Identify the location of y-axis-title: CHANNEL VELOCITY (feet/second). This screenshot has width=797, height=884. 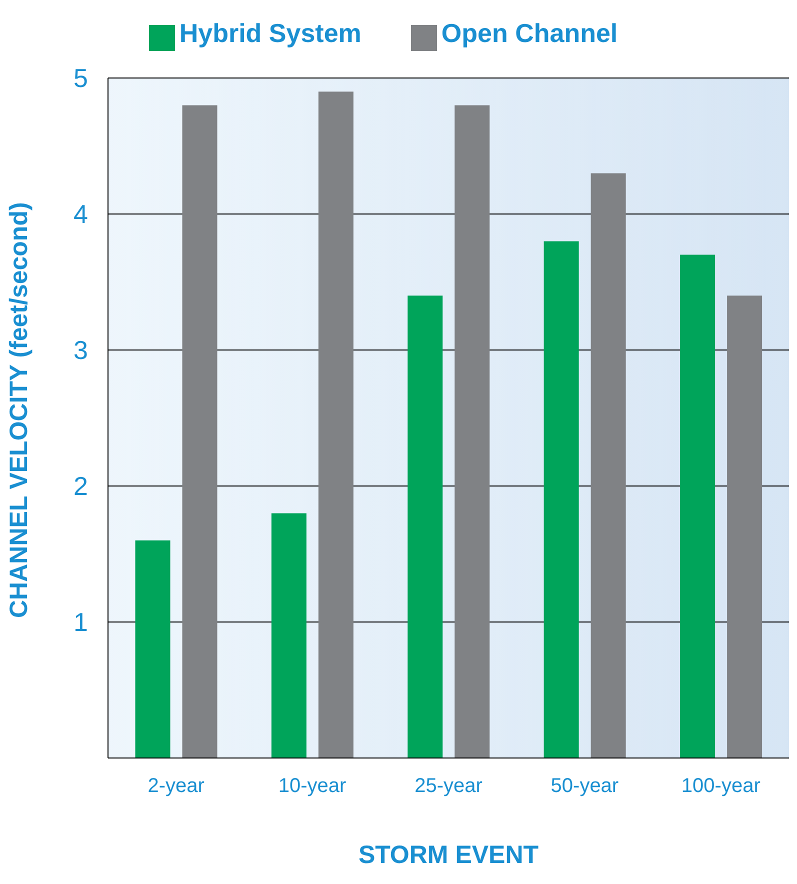
(18, 410).